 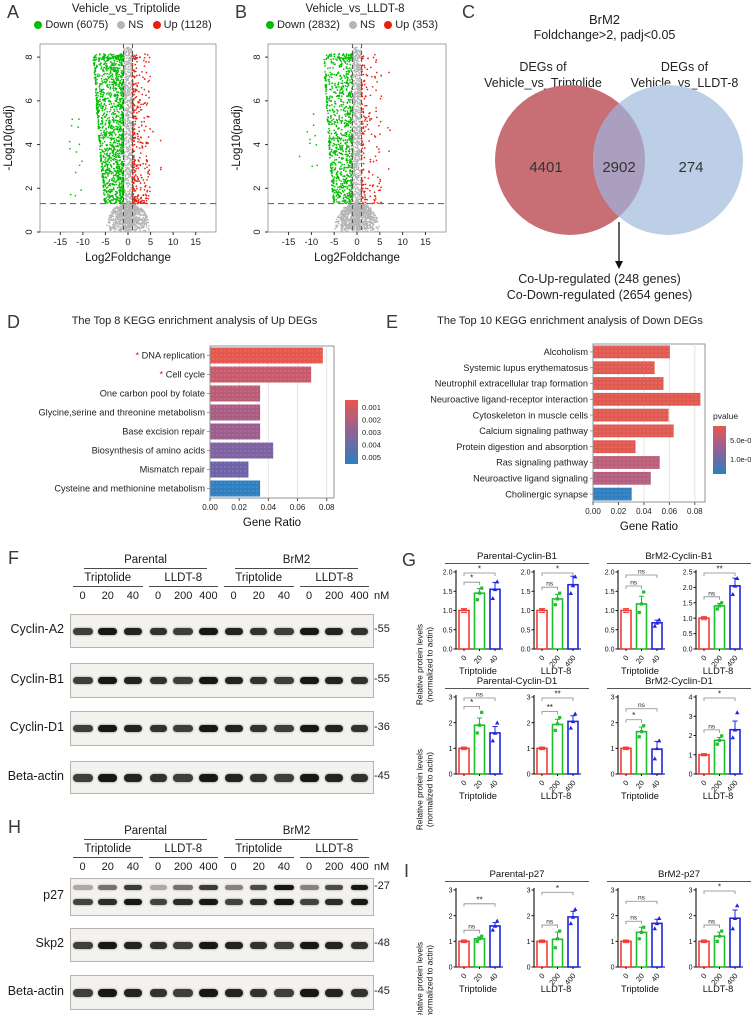 I want to click on sig-label: **, so click(x=557, y=694).